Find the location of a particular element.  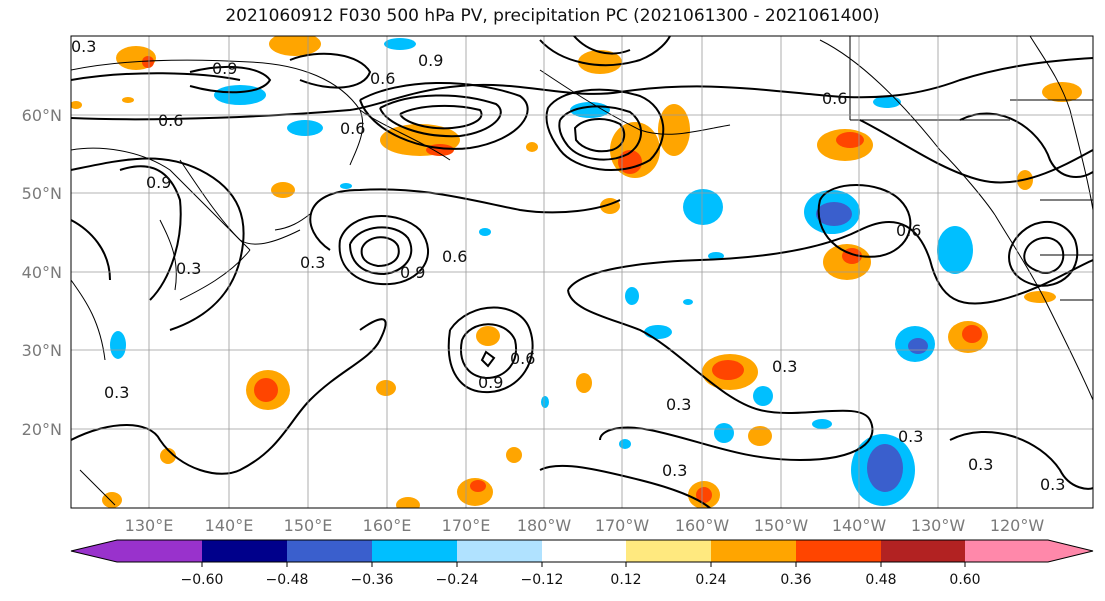

lon-label: 170°W is located at coordinates (622, 525).